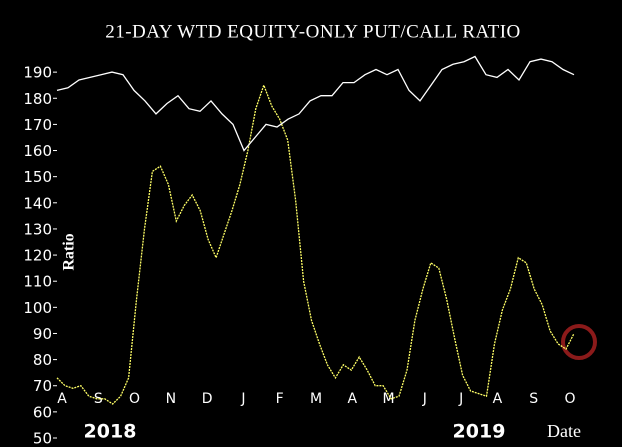 The width and height of the screenshot is (622, 447). Describe the element at coordinates (579, 342) in the screenshot. I see `highlight-circle` at that location.